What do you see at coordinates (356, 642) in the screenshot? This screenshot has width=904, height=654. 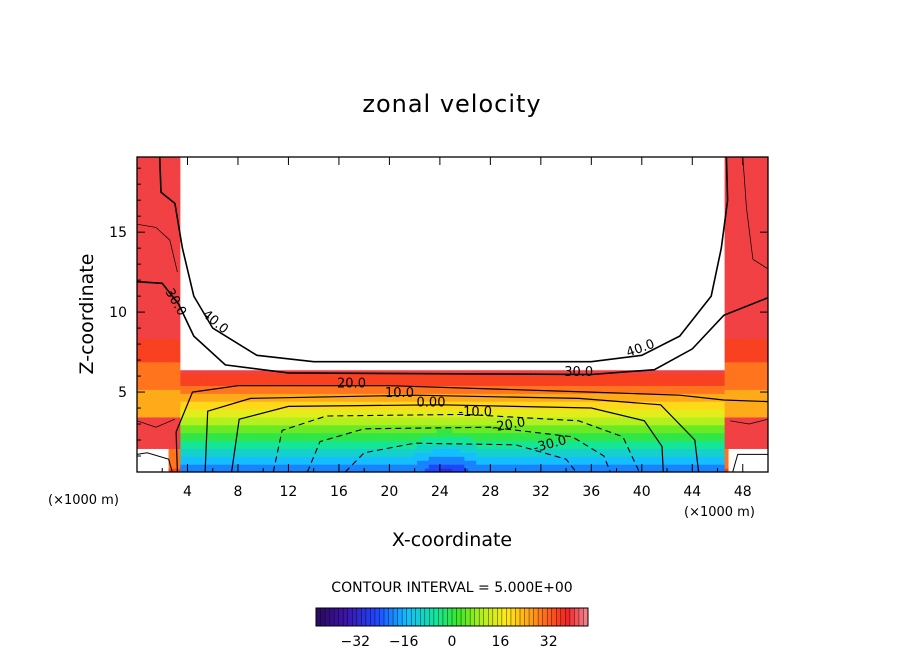 I see `colorbar-tick-label: −32` at bounding box center [356, 642].